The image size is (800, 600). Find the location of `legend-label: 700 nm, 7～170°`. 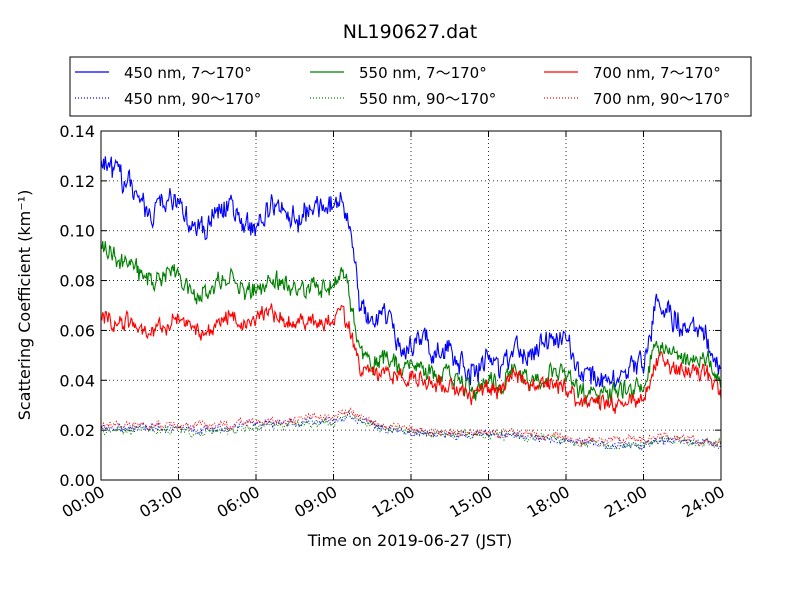

legend-label: 700 nm, 7～170° is located at coordinates (657, 73).